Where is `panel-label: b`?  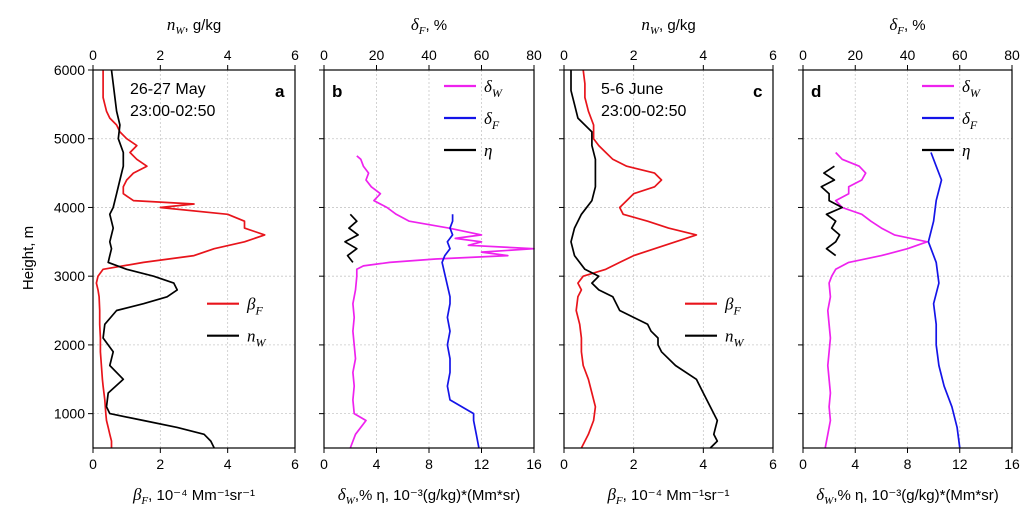 panel-label: b is located at coordinates (337, 91).